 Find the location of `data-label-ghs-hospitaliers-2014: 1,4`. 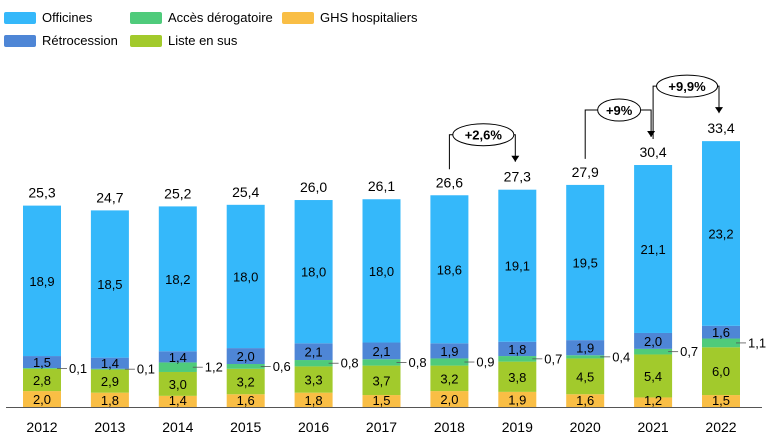

data-label-ghs-hospitaliers-2014: 1,4 is located at coordinates (178, 400).